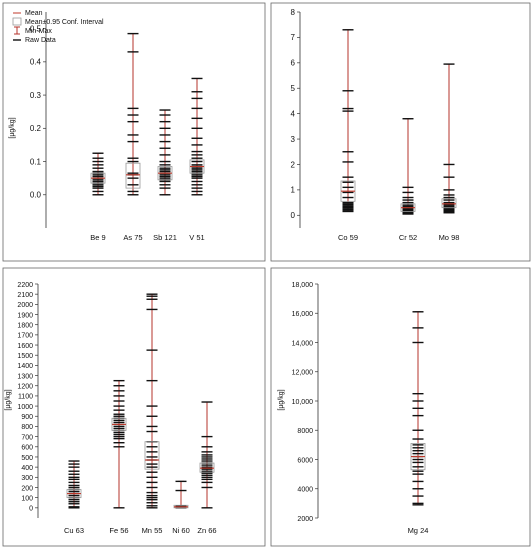 This screenshot has width=531, height=555. Describe the element at coordinates (36, 62) in the screenshot. I see `y-tick-label: 0.4` at that location.